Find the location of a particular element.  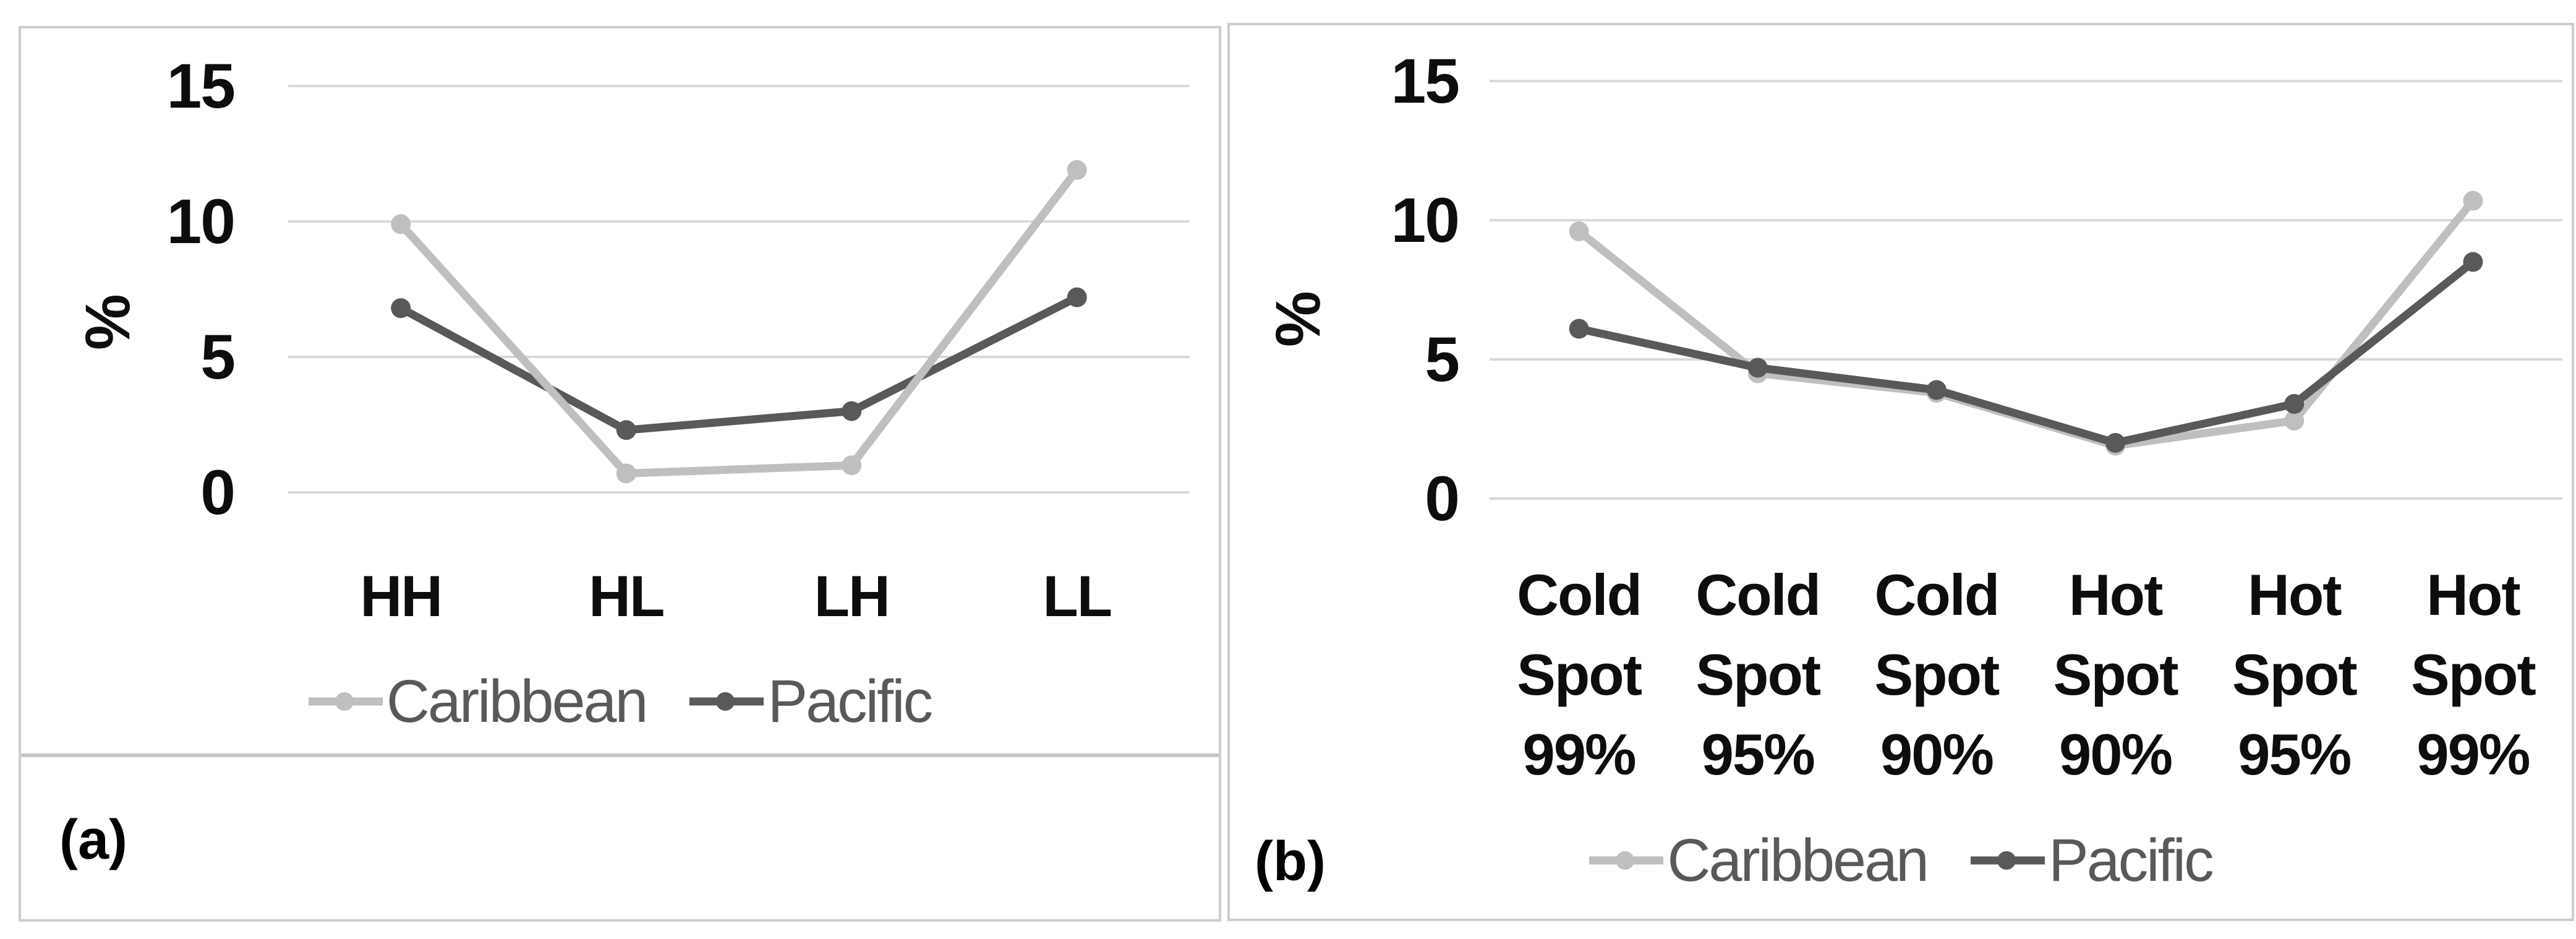

panel-b-caption: (b) is located at coordinates (1290, 862).